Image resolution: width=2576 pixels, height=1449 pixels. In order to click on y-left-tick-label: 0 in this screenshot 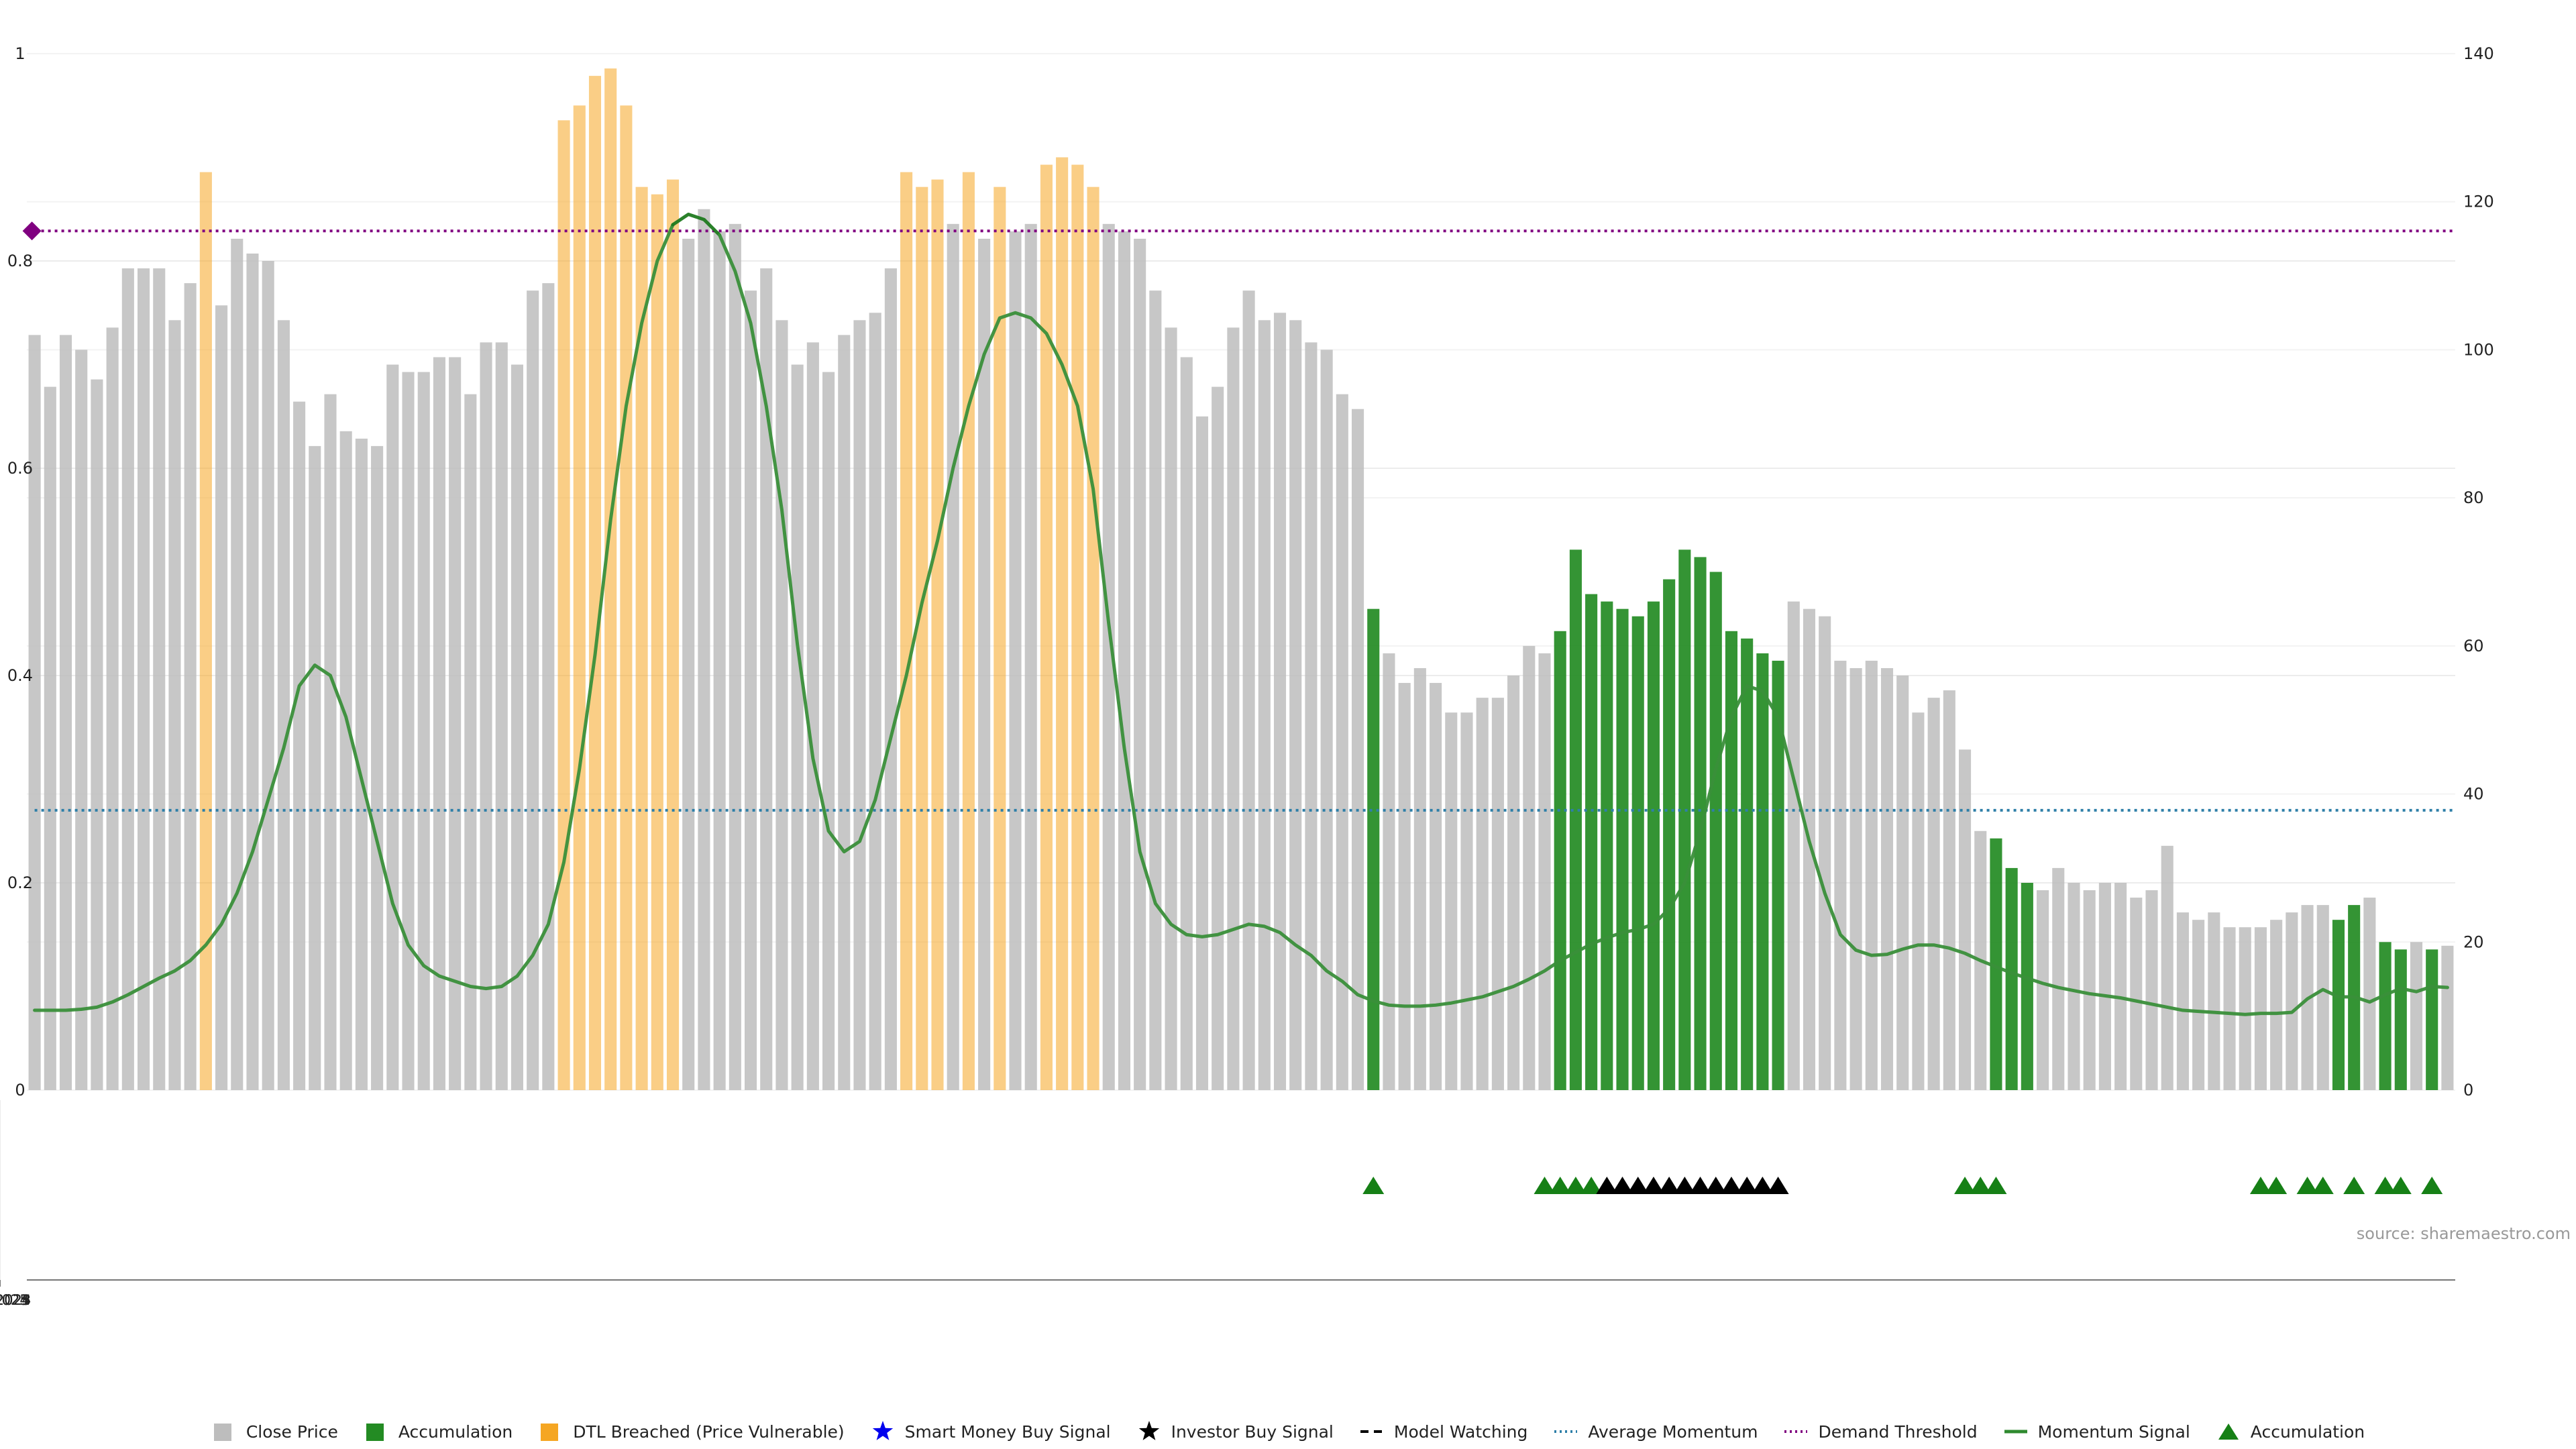, I will do `click(20, 1090)`.